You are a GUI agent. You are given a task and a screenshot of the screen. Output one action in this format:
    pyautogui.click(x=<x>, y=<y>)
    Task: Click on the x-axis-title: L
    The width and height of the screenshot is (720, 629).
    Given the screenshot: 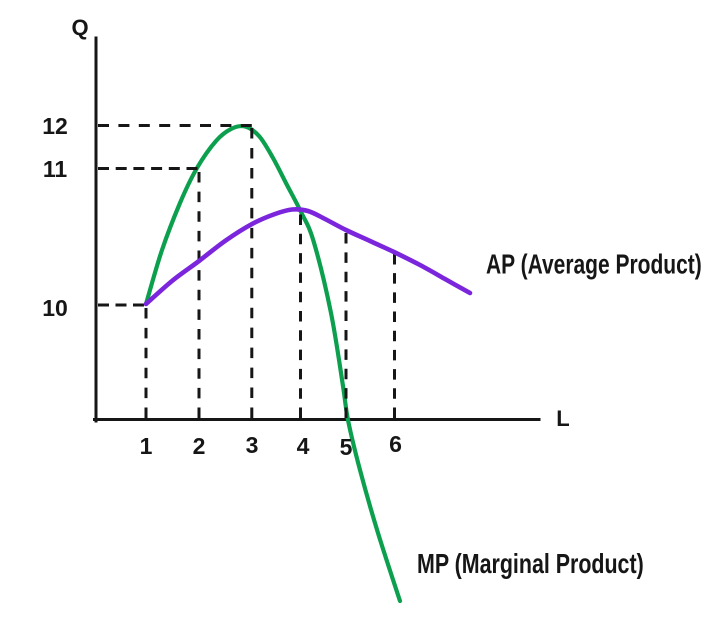 What is the action you would take?
    pyautogui.click(x=562, y=418)
    